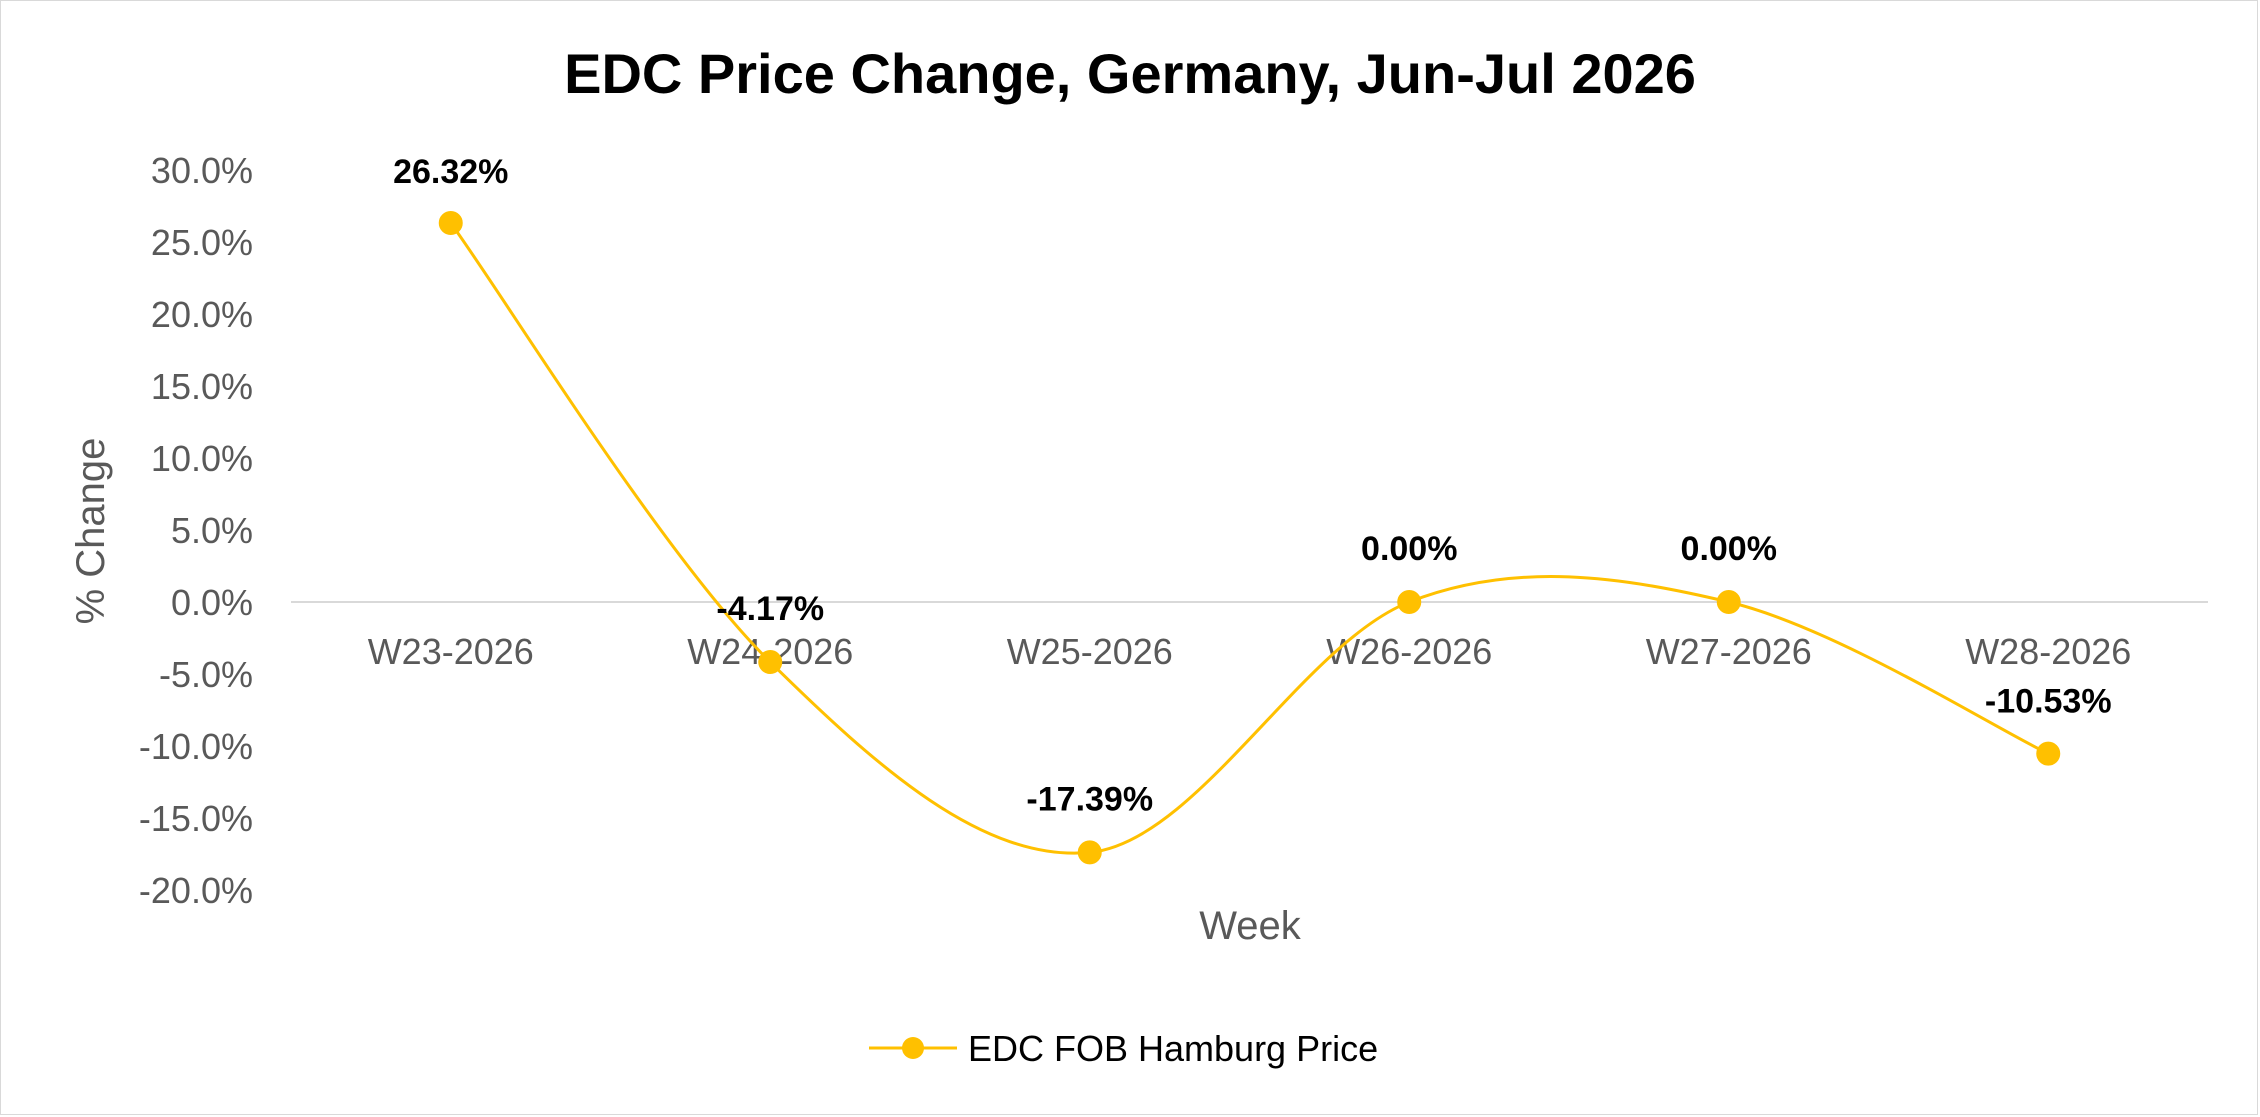  What do you see at coordinates (202, 386) in the screenshot?
I see `y-tick-label: 15.0%` at bounding box center [202, 386].